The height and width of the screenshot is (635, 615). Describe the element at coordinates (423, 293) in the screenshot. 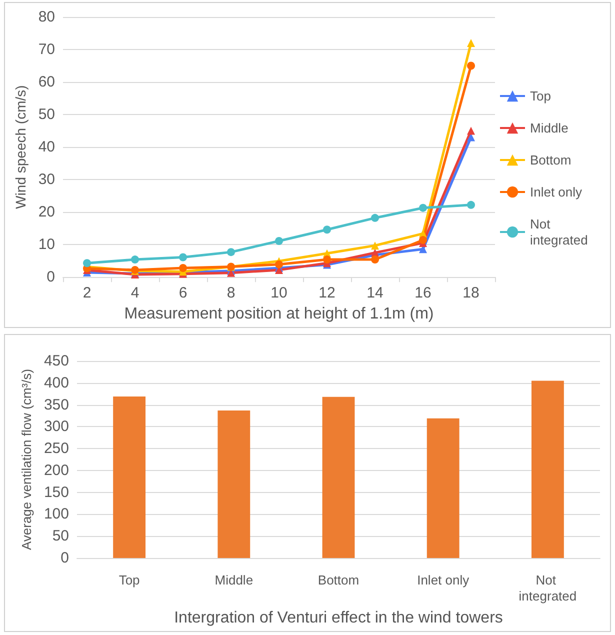

I see `x-tick-label: 16` at that location.